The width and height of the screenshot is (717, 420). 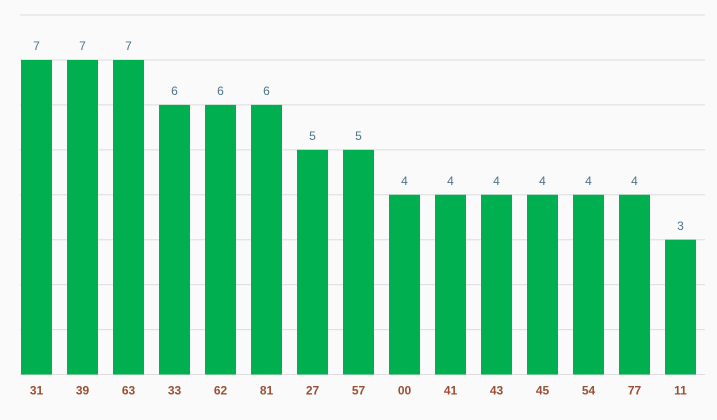 I want to click on x-tick-label: 33, so click(x=175, y=391).